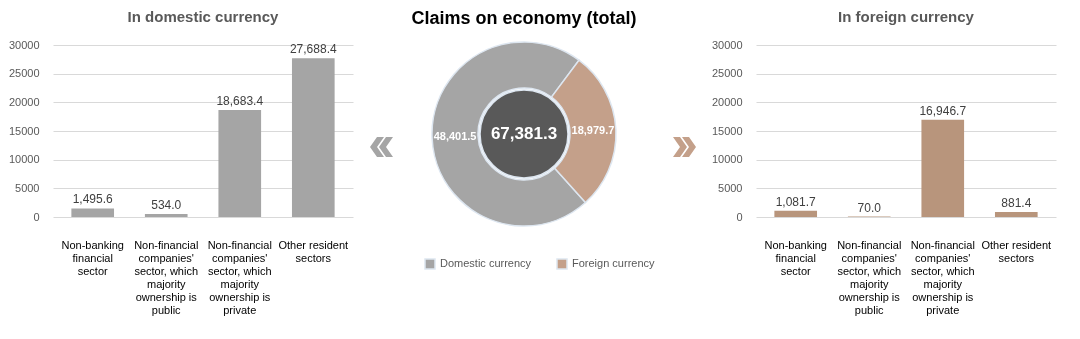  What do you see at coordinates (524, 133) in the screenshot?
I see `text: 67,381.3` at bounding box center [524, 133].